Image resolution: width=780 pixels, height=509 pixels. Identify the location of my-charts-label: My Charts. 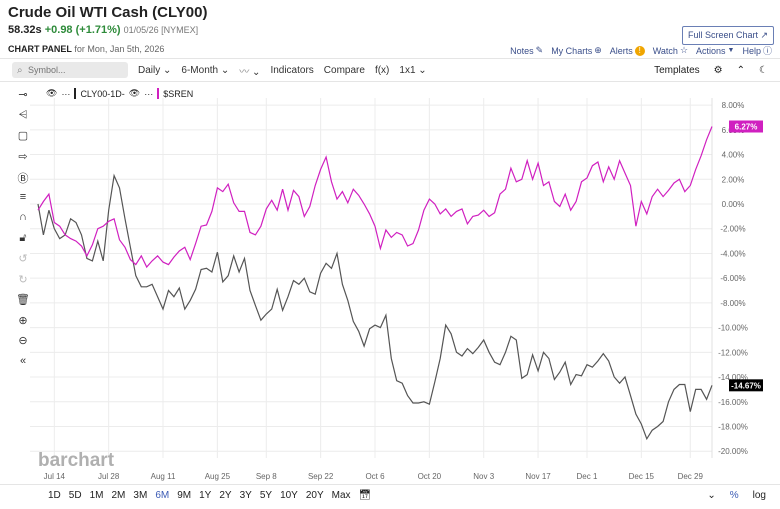
(572, 50).